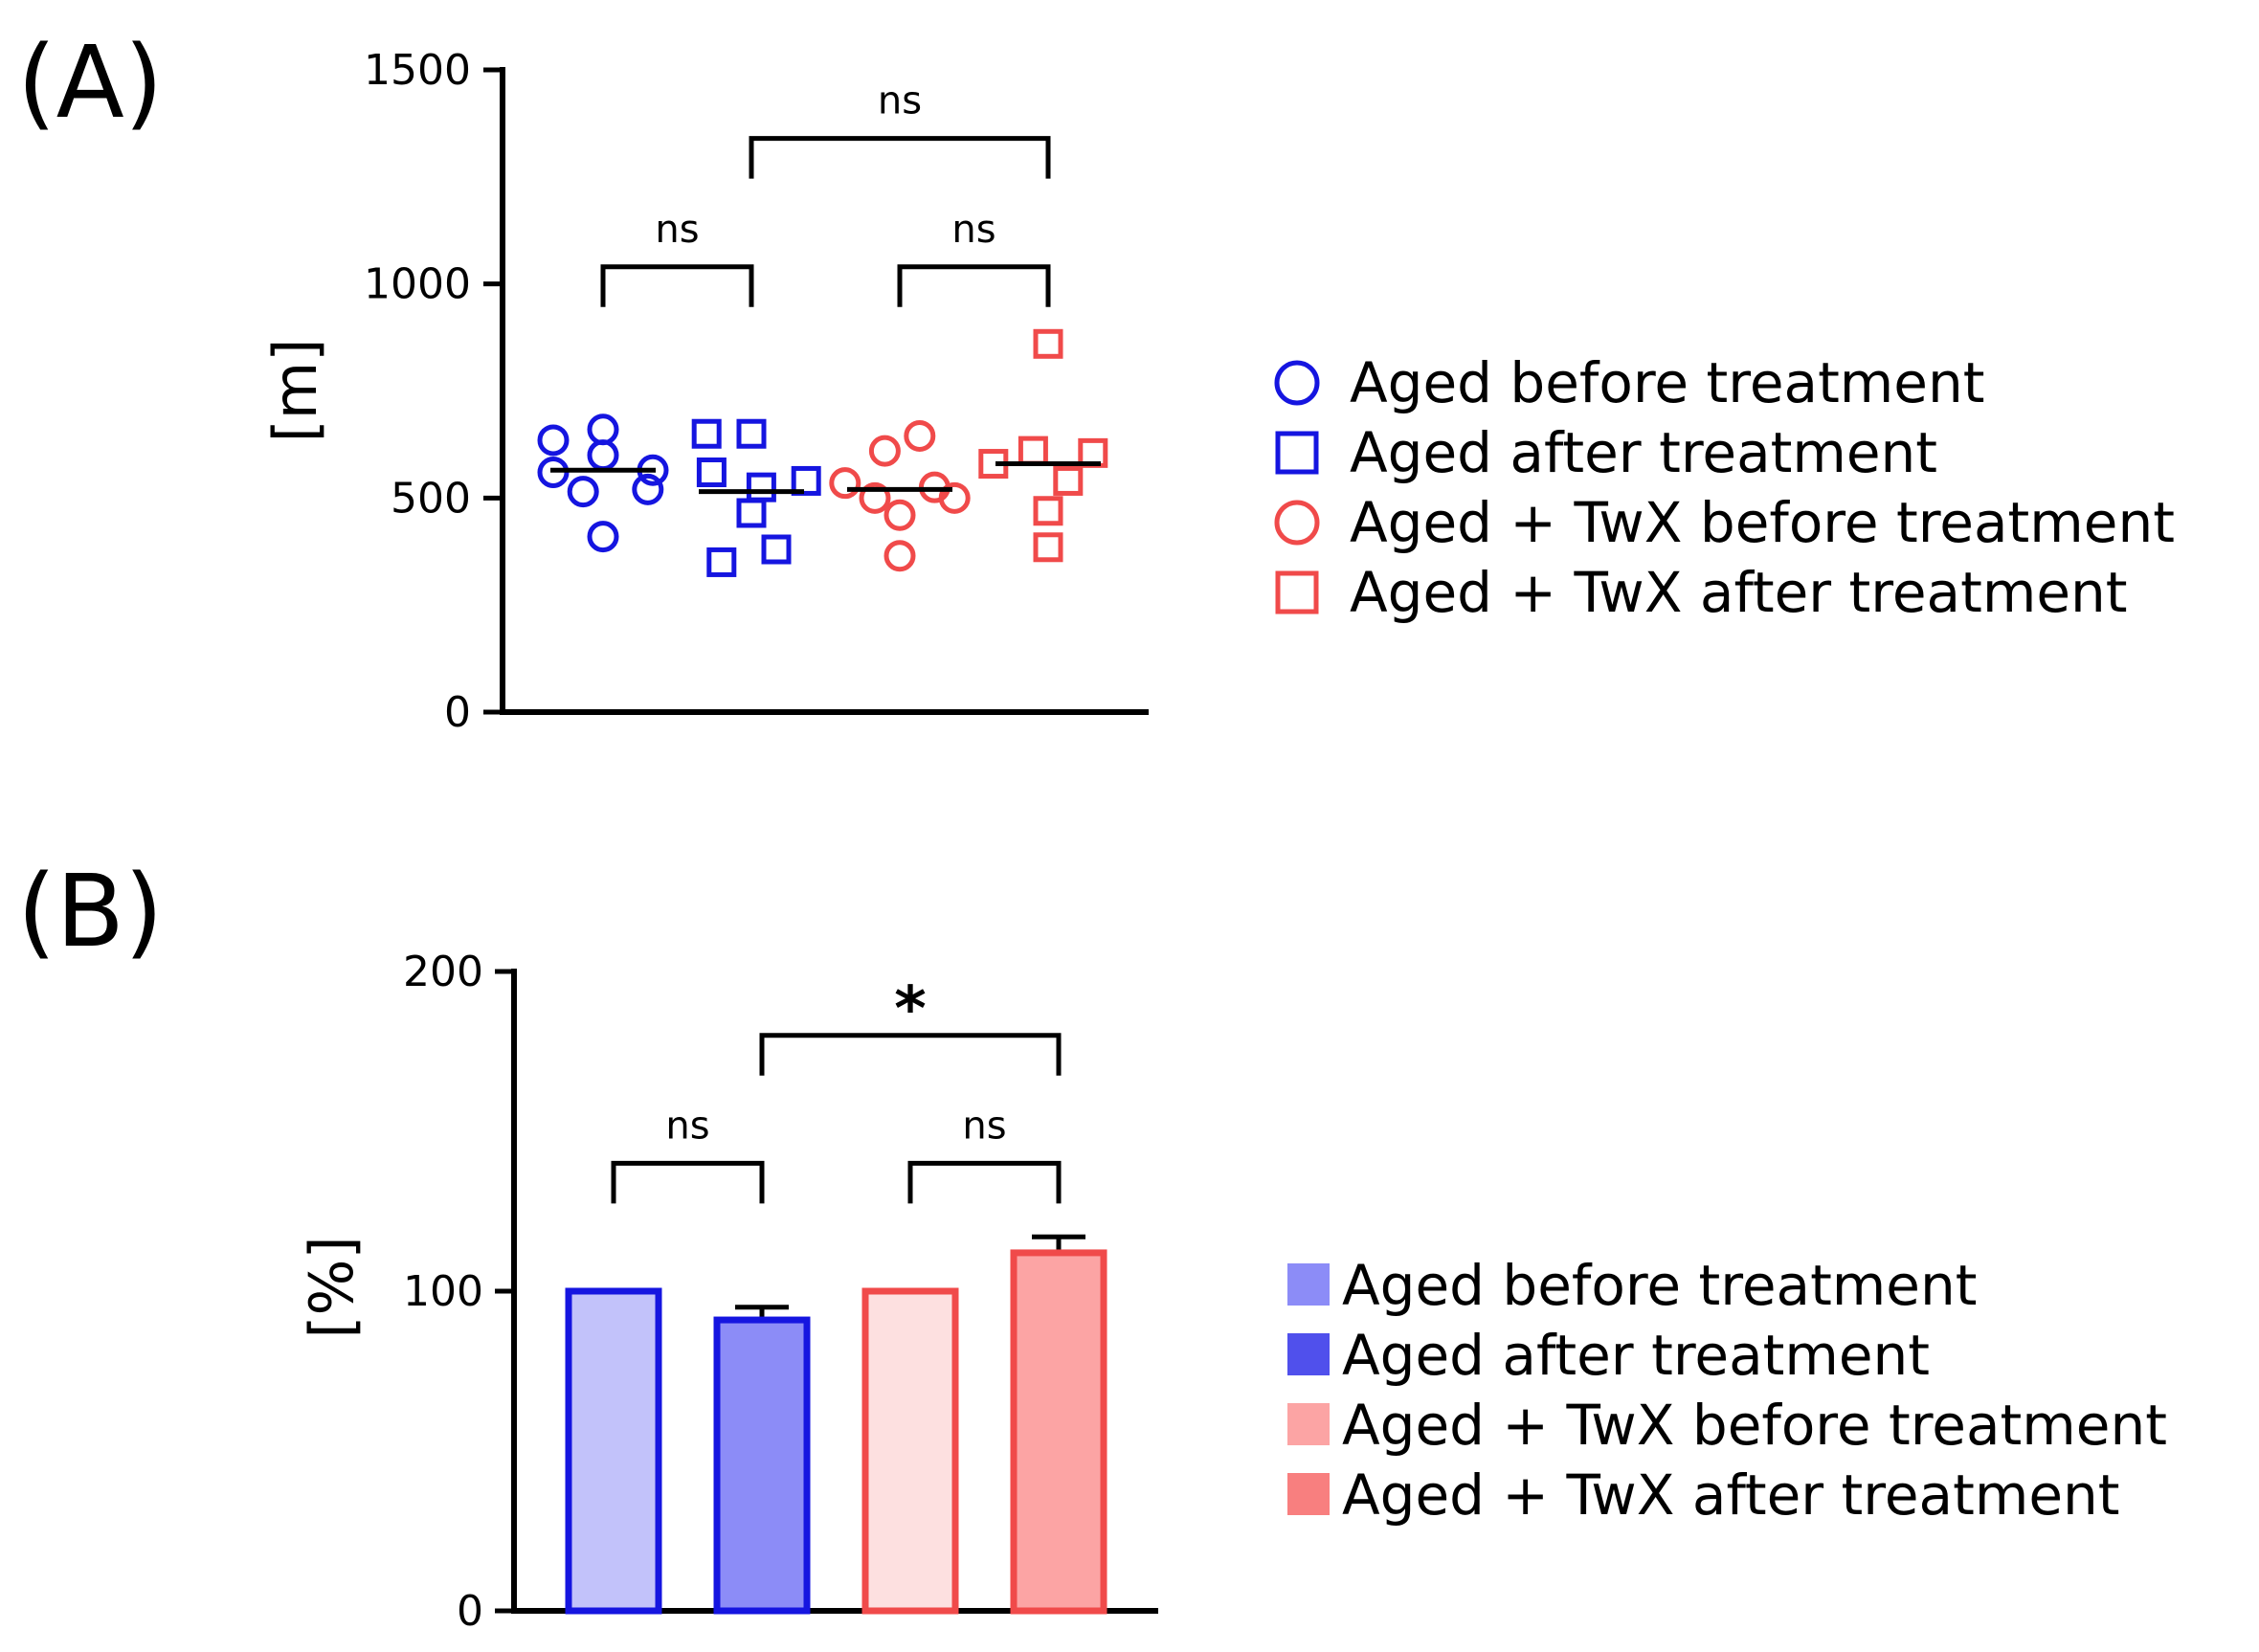 This screenshot has height=1652, width=2259. What do you see at coordinates (910, 1009) in the screenshot?
I see `significance-label: *` at bounding box center [910, 1009].